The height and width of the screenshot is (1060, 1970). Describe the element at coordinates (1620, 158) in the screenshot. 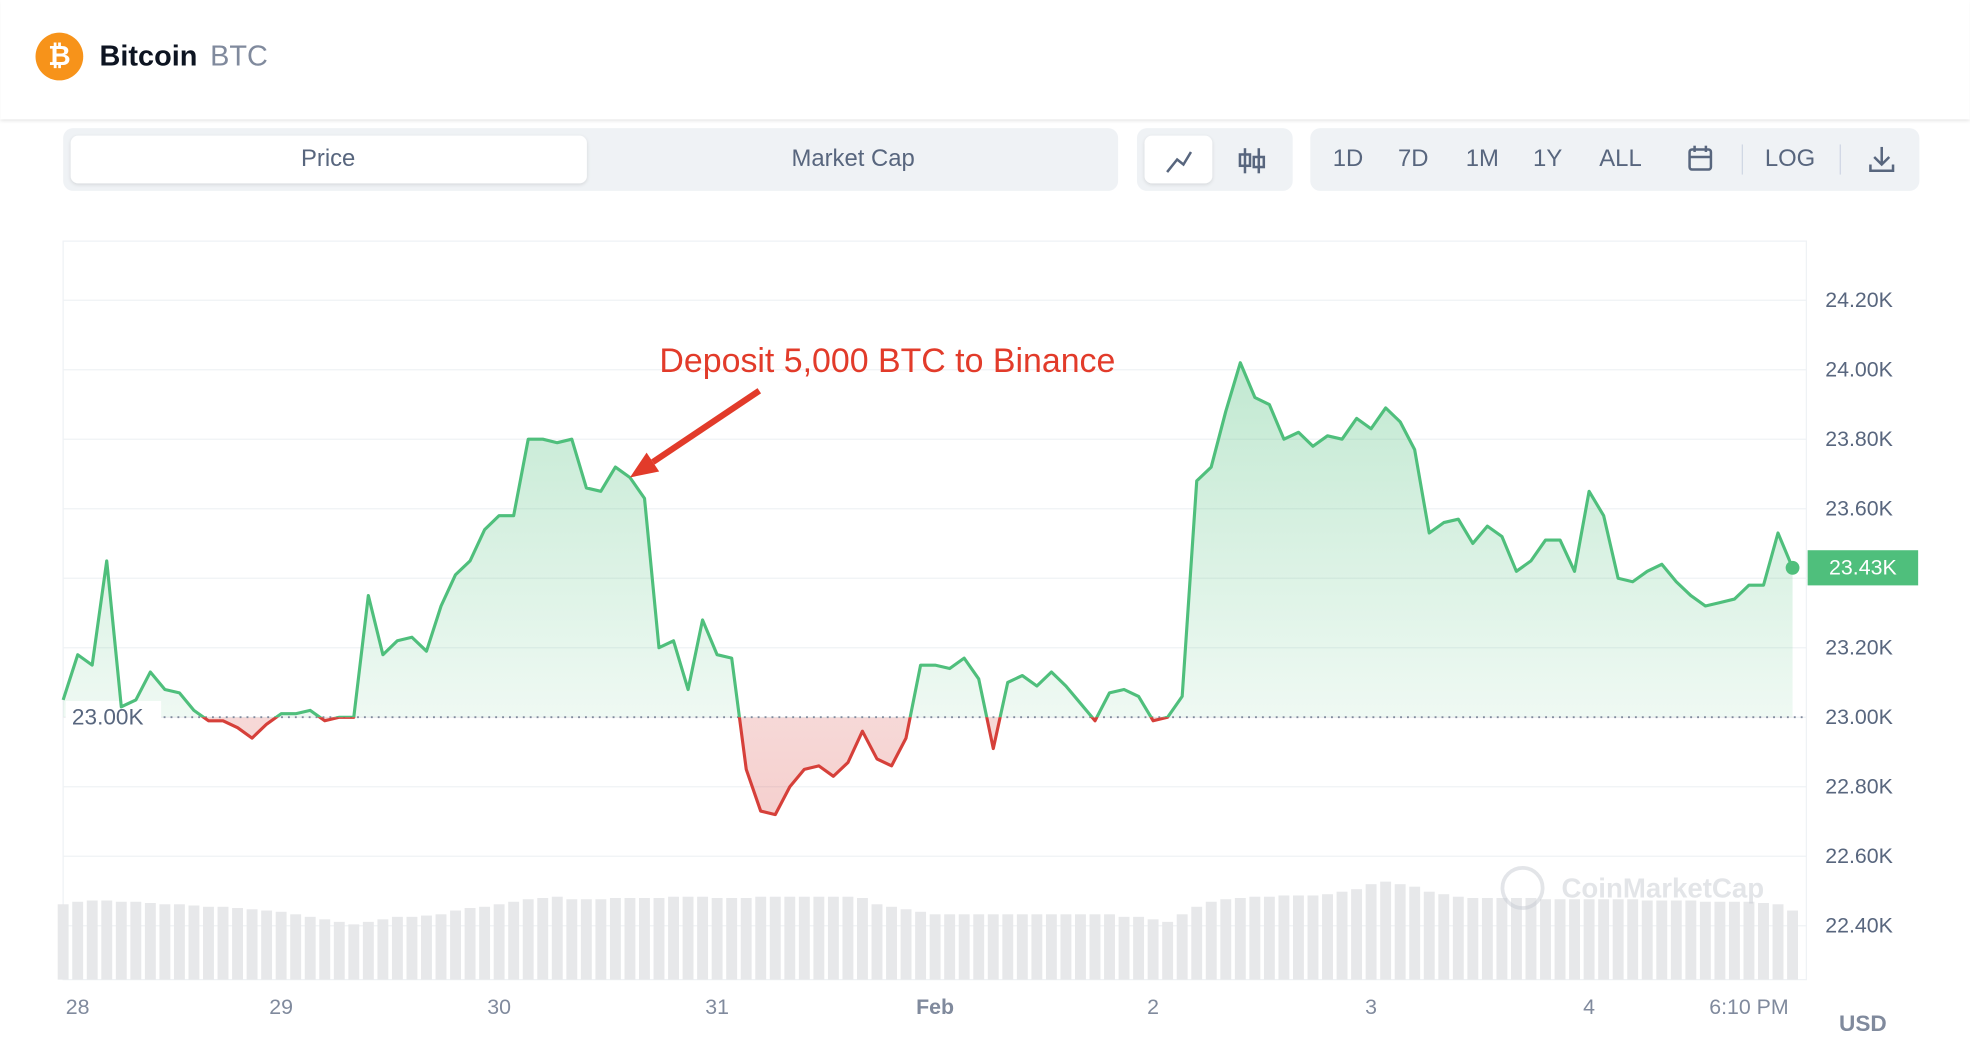

I see `range-button: ALL` at that location.